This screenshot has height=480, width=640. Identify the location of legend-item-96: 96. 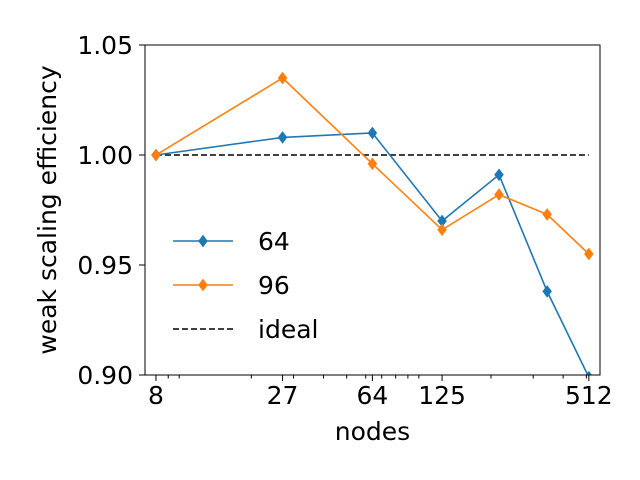
(231, 285).